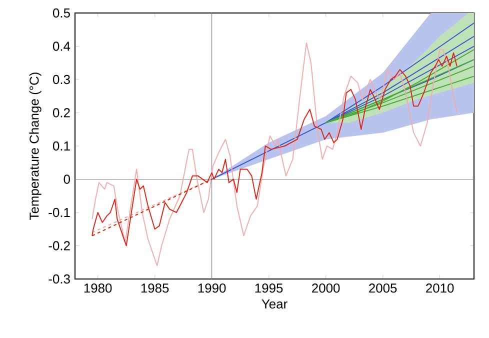 The image size is (489, 338). I want to click on y-tick-label: 0.5, so click(61, 13).